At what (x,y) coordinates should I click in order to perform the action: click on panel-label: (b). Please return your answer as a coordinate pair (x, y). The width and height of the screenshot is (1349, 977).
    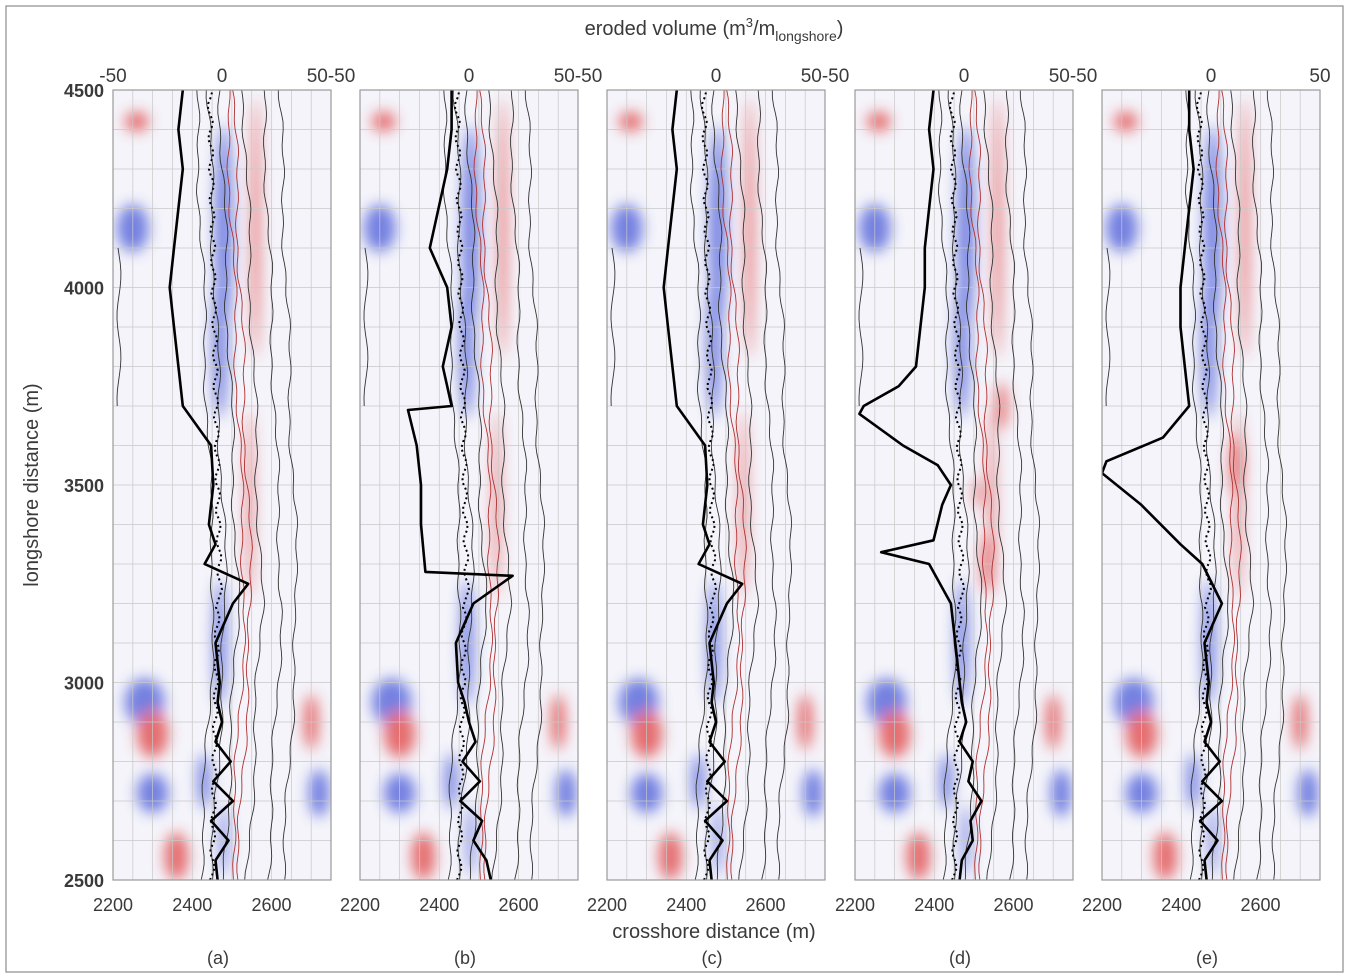
    Looking at the image, I should click on (465, 958).